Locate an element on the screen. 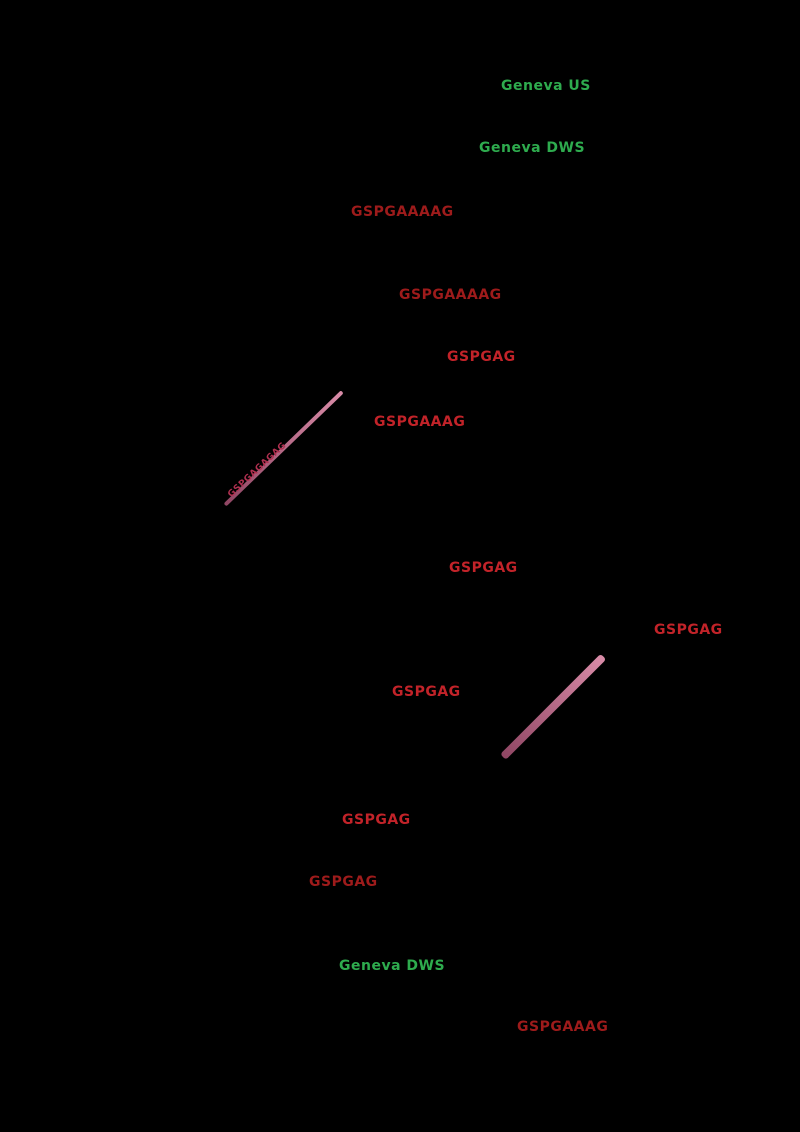 The width and height of the screenshot is (800, 1132). label-motif-6: GSPGAG is located at coordinates (688, 630).